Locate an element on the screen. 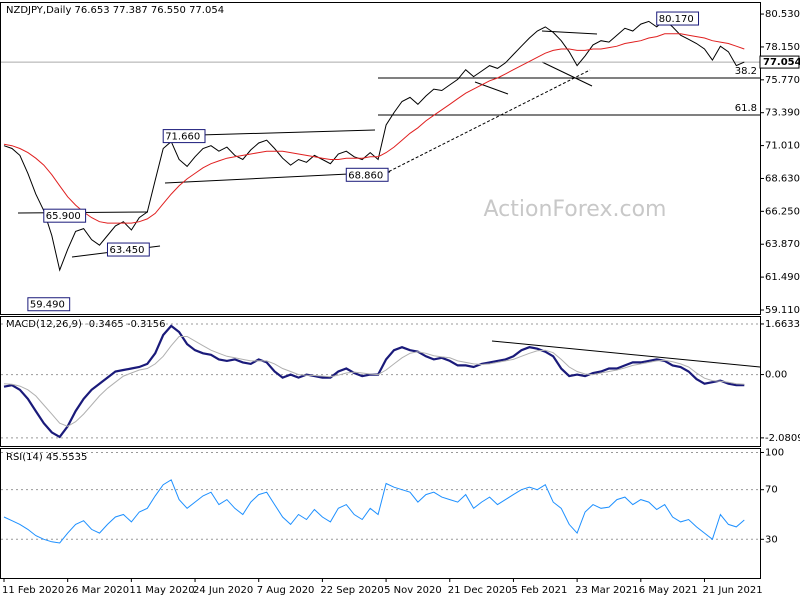 Image resolution: width=800 pixels, height=600 pixels. y-tick-label: 1.6633 is located at coordinates (782, 324).